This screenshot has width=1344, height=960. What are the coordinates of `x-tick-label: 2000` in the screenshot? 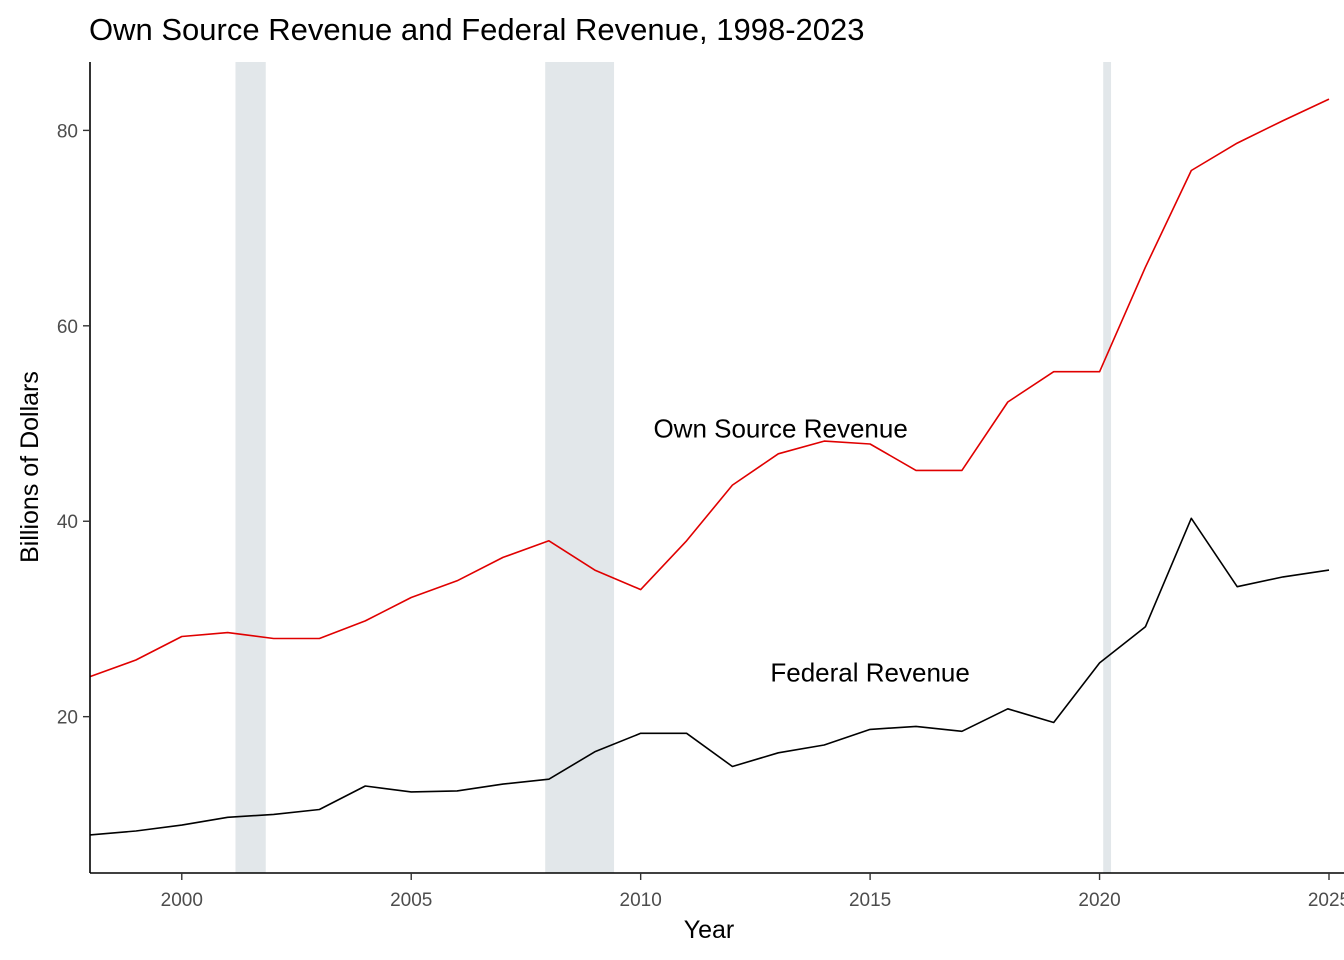 It's located at (182, 900).